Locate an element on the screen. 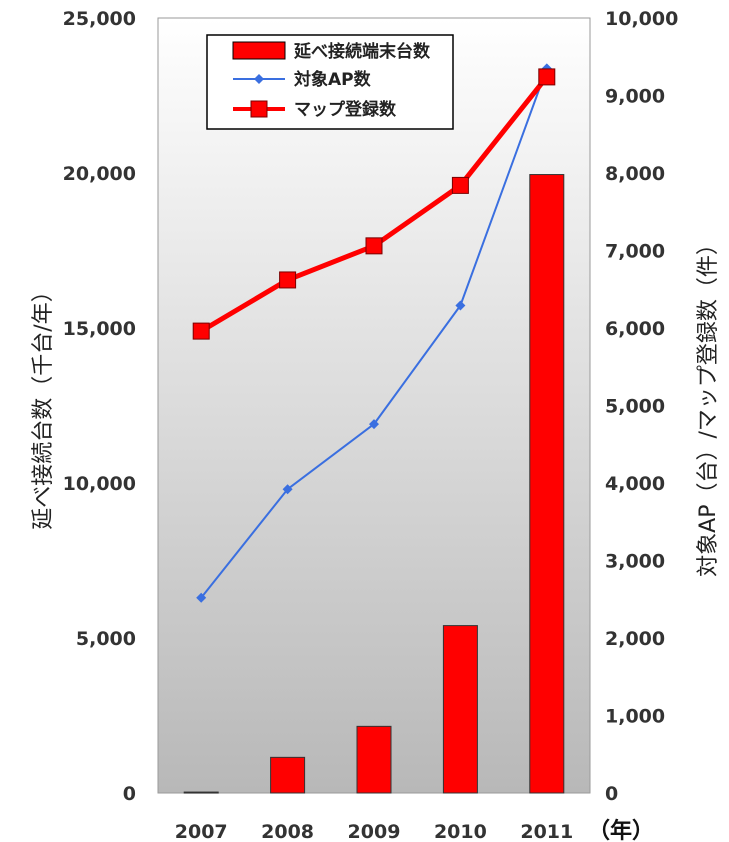 This screenshot has width=729, height=842. x-tick-label: 2009 is located at coordinates (374, 831).